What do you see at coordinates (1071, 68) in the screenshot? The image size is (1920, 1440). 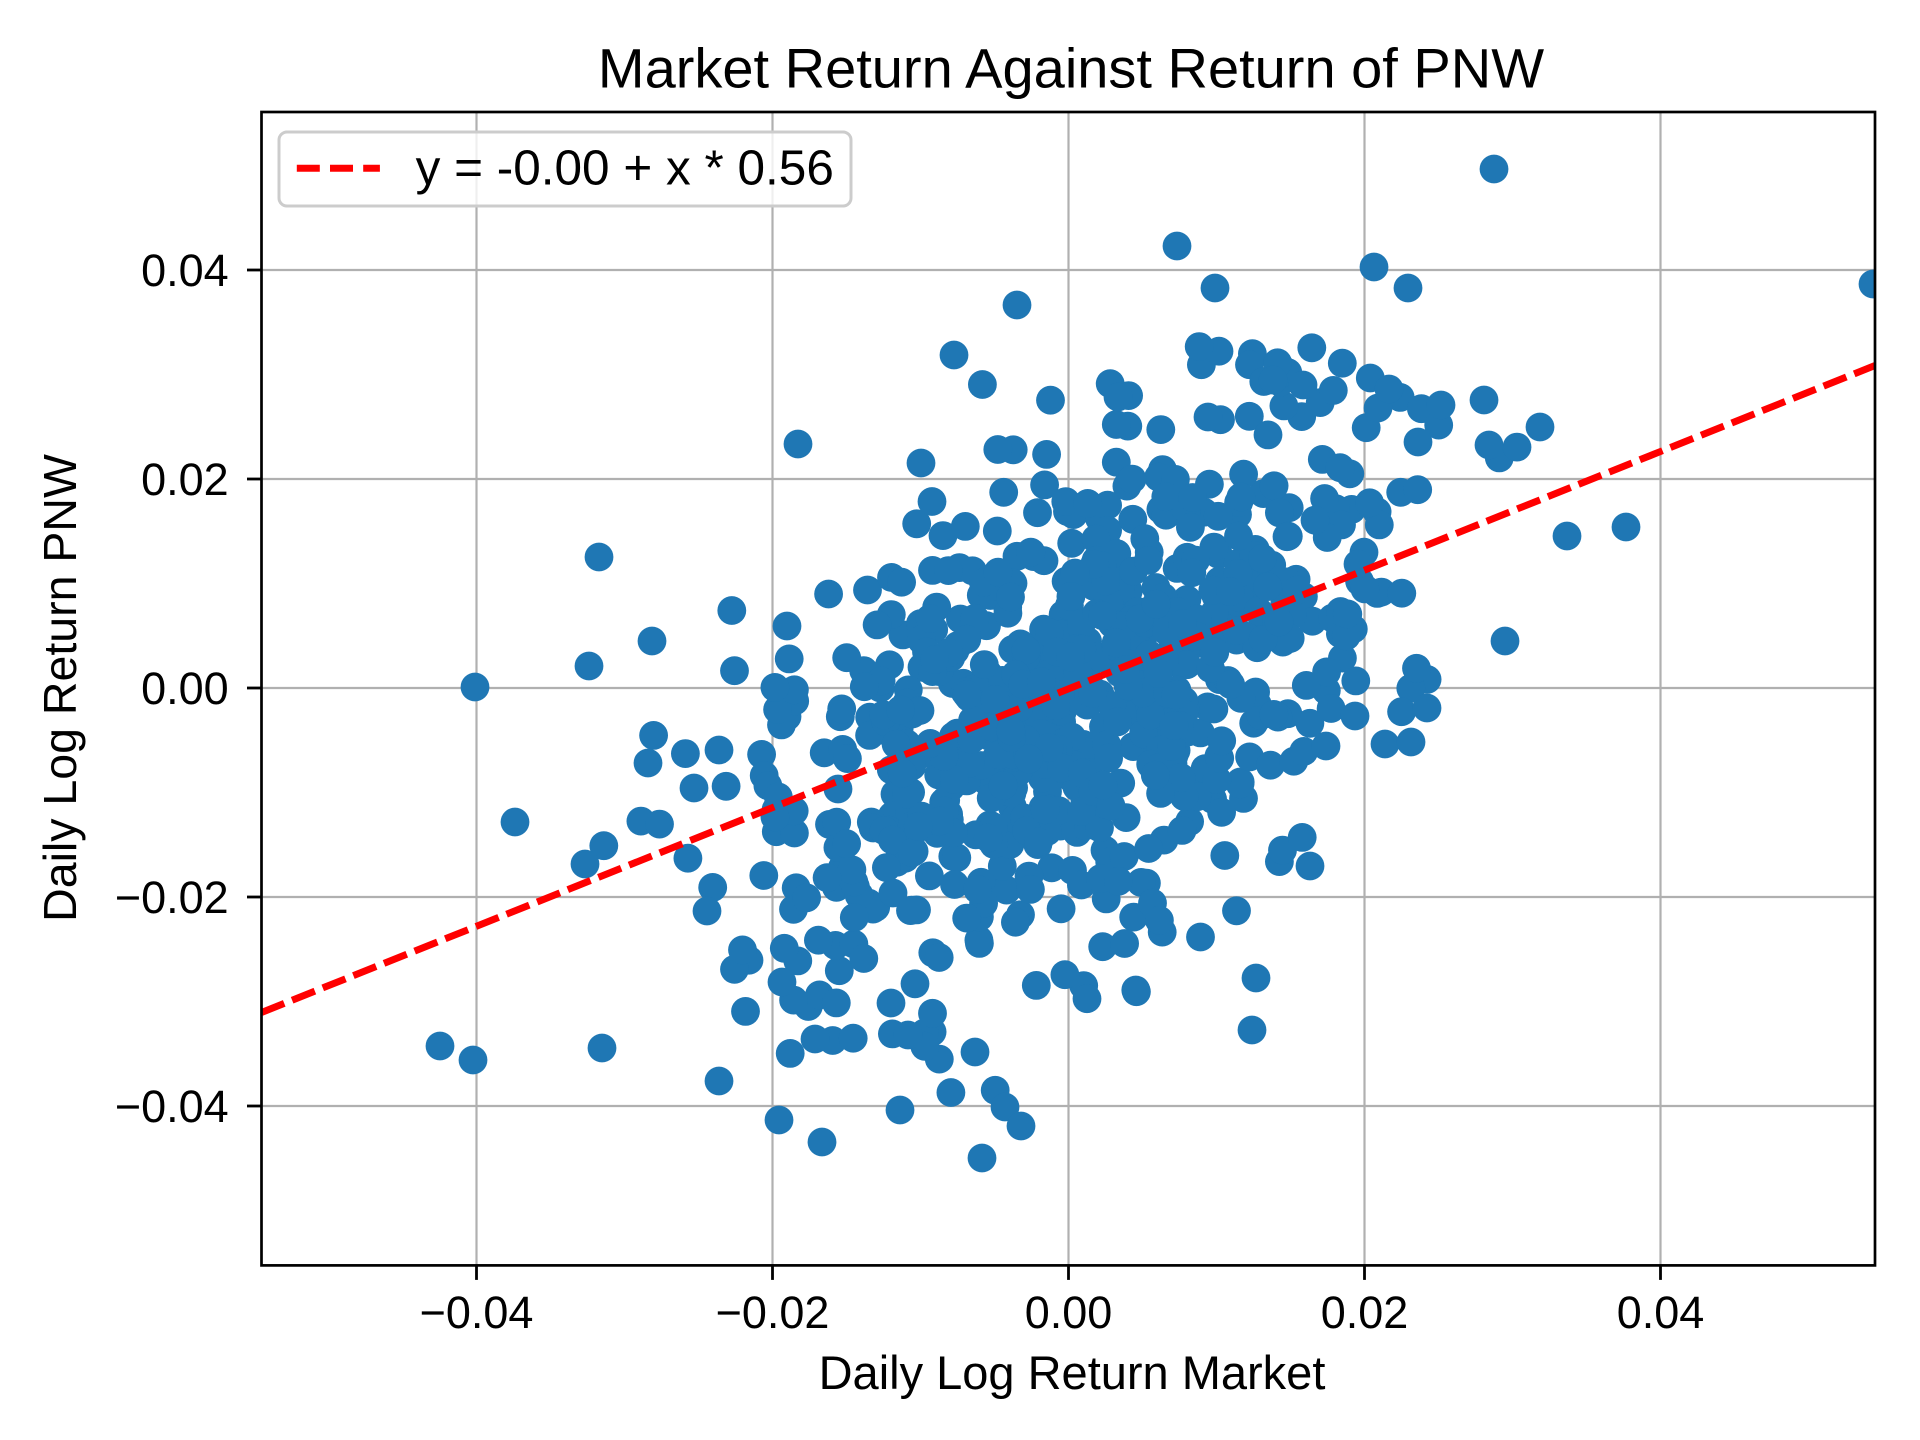 I see `svg-text:Market Return Against Return o: Market Return Against Return of PNW` at bounding box center [1071, 68].